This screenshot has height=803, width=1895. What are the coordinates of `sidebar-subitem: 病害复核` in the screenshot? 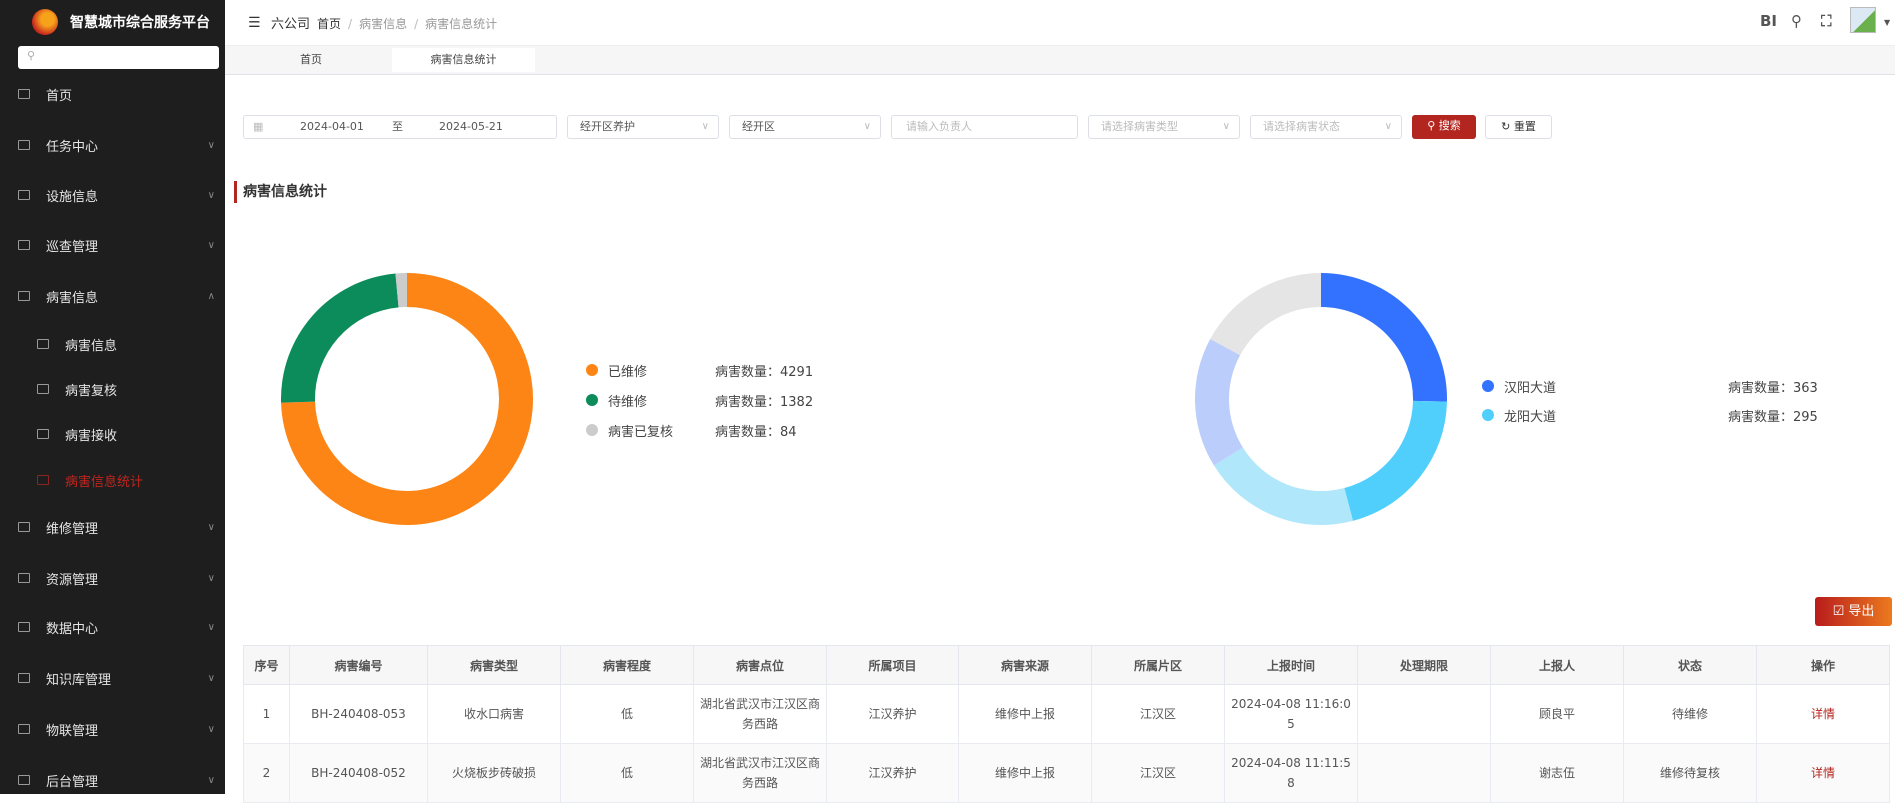 It's located at (112, 389).